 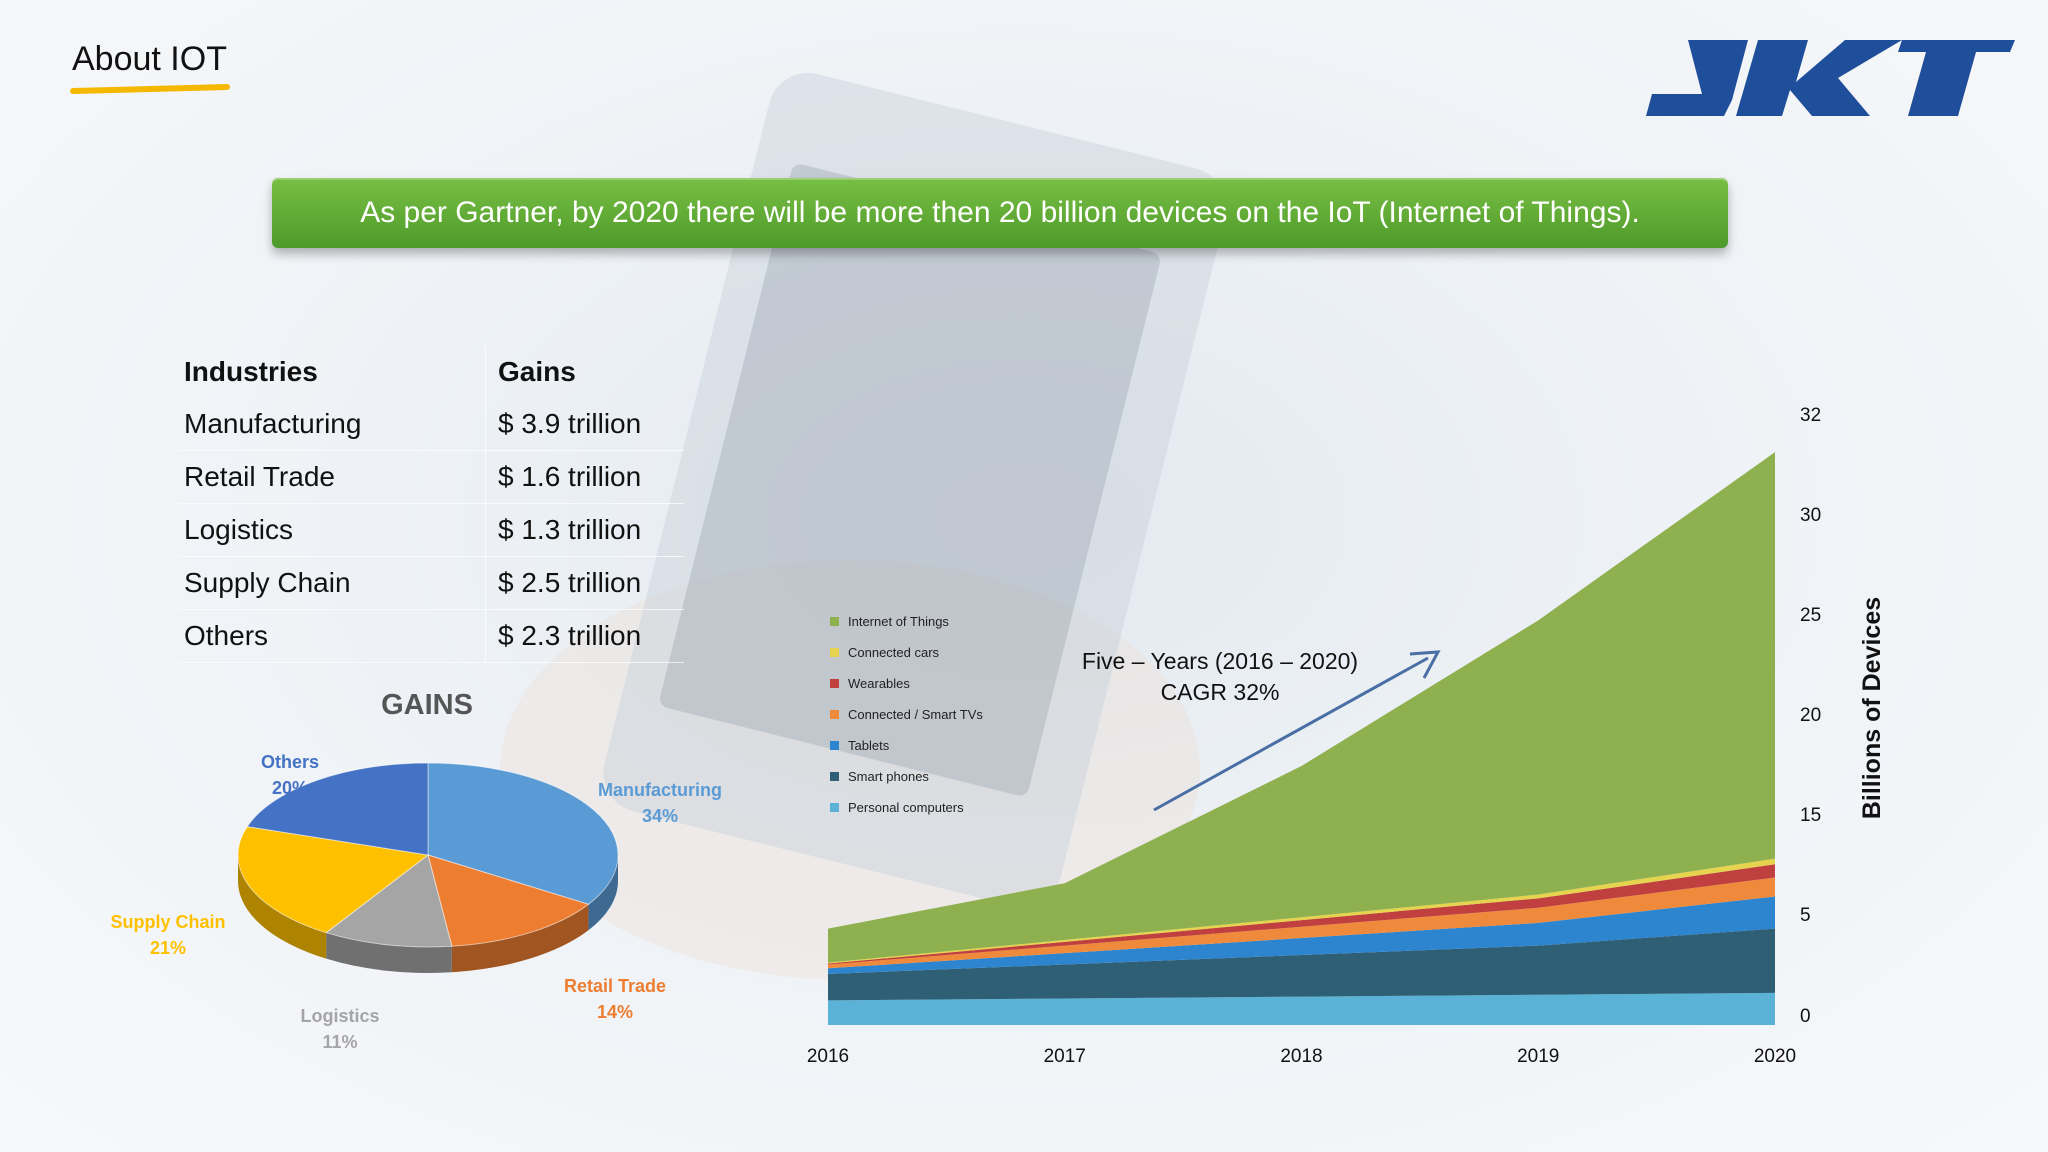 I want to click on table-cell-industry: Supply Chain, so click(x=332, y=583).